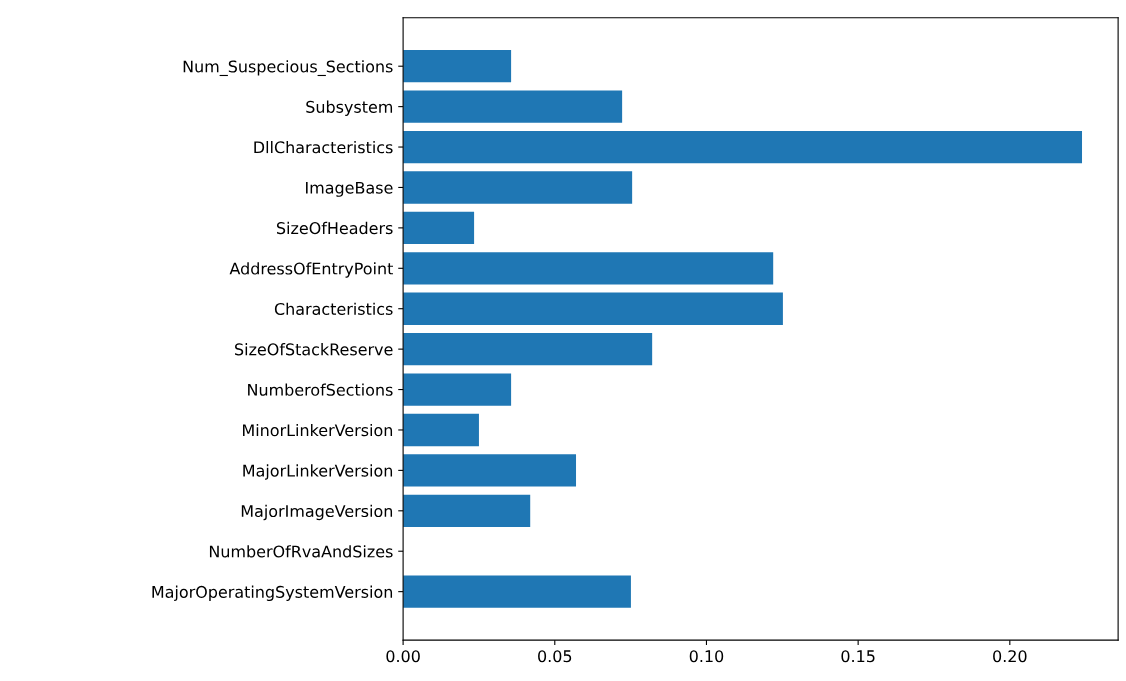  What do you see at coordinates (301, 551) in the screenshot?
I see `y-tick-label: NumberOfRvaAndSizes` at bounding box center [301, 551].